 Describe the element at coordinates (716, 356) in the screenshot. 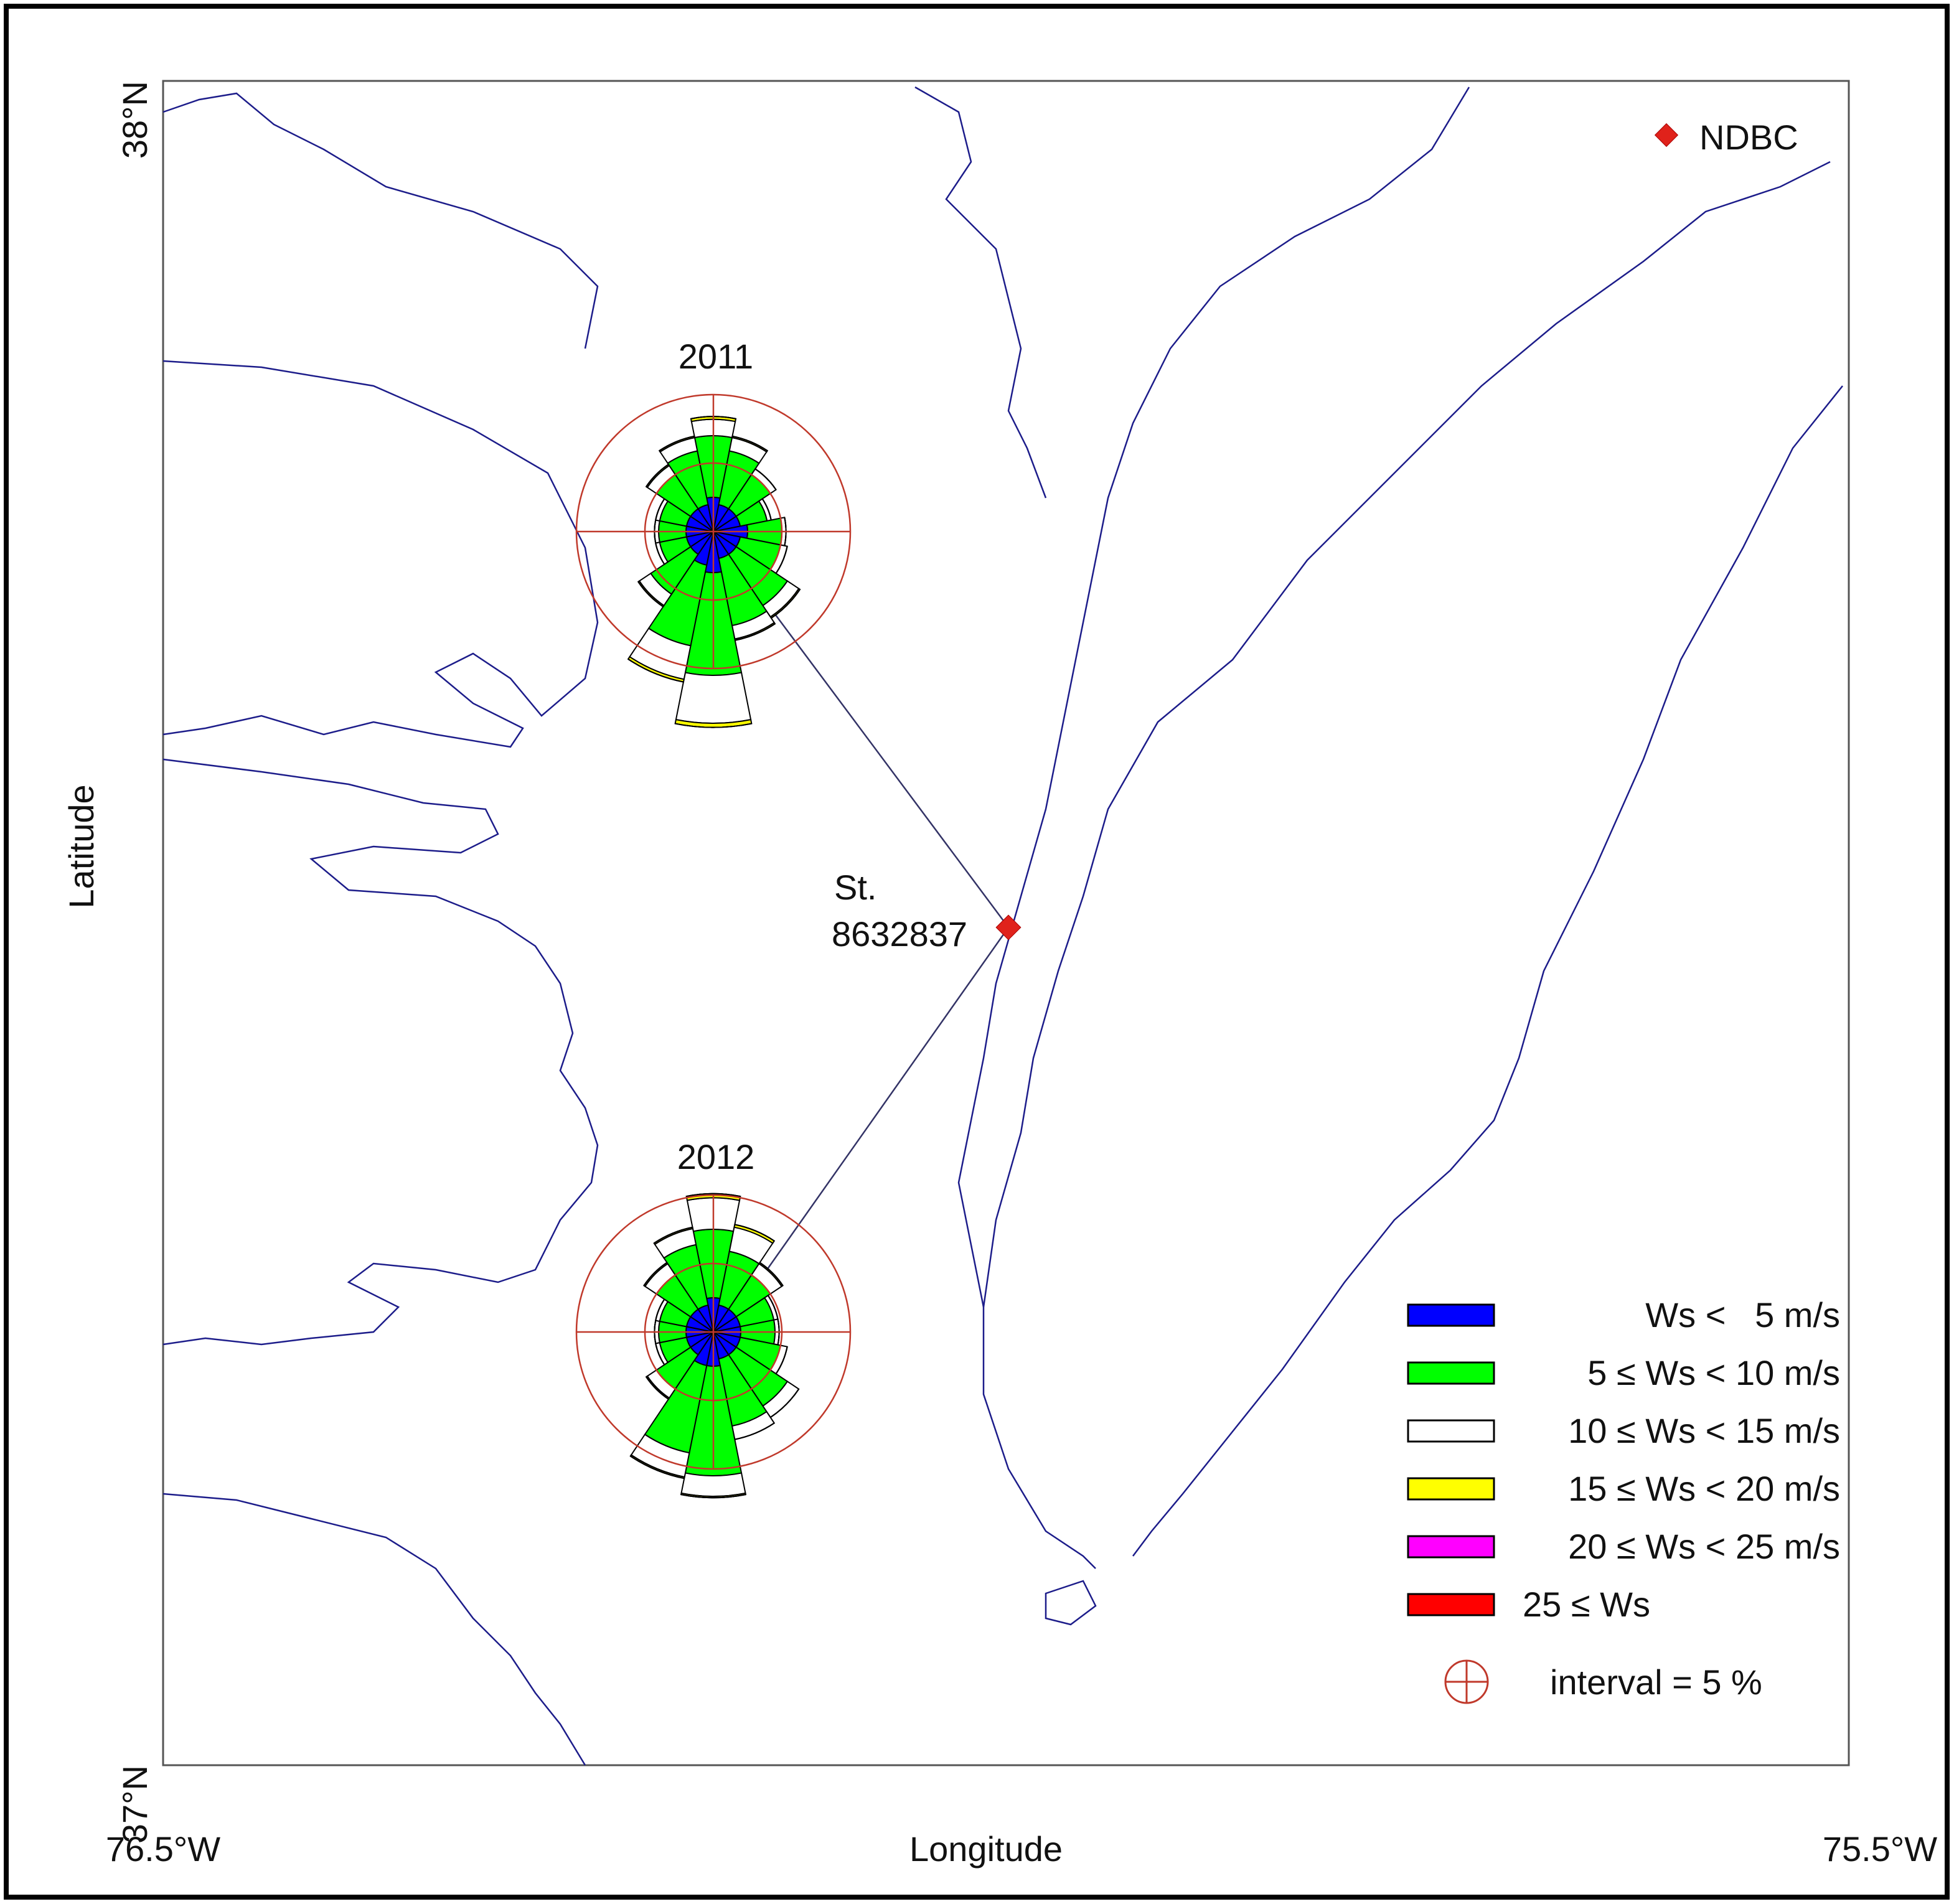

I see `rose-title: 2011` at that location.